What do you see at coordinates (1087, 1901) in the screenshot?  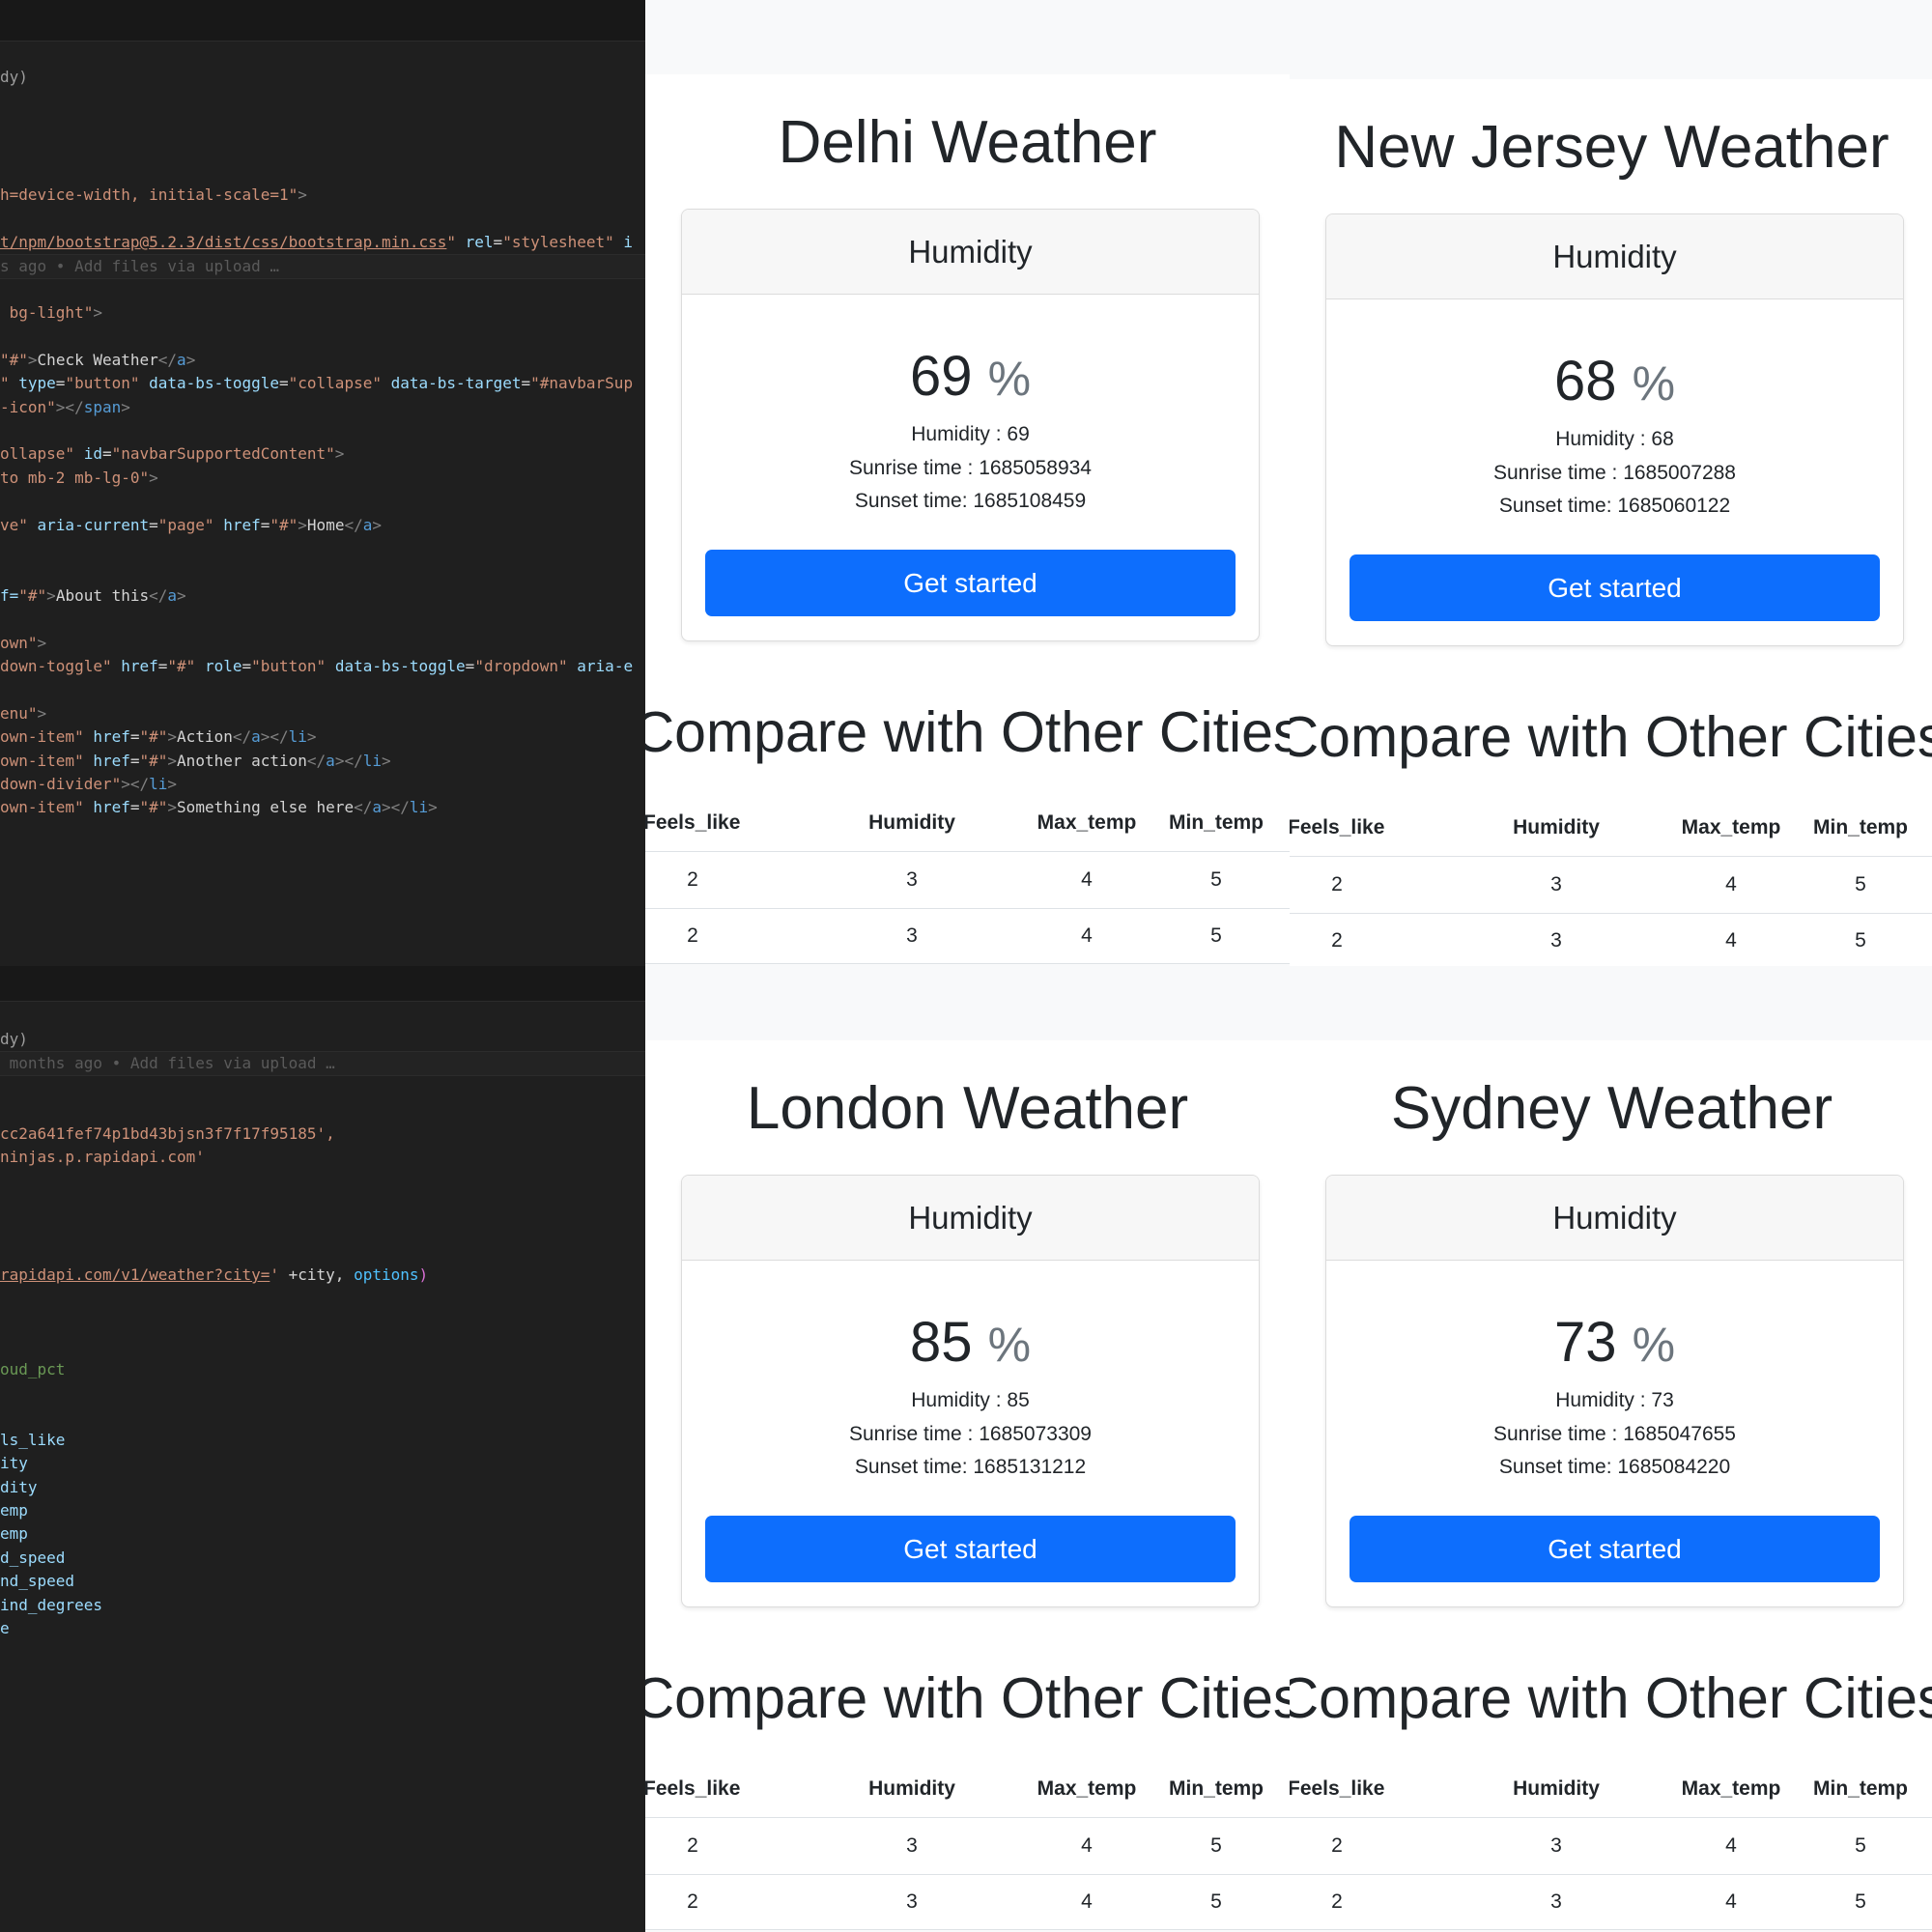 I see `table-cell: 4` at bounding box center [1087, 1901].